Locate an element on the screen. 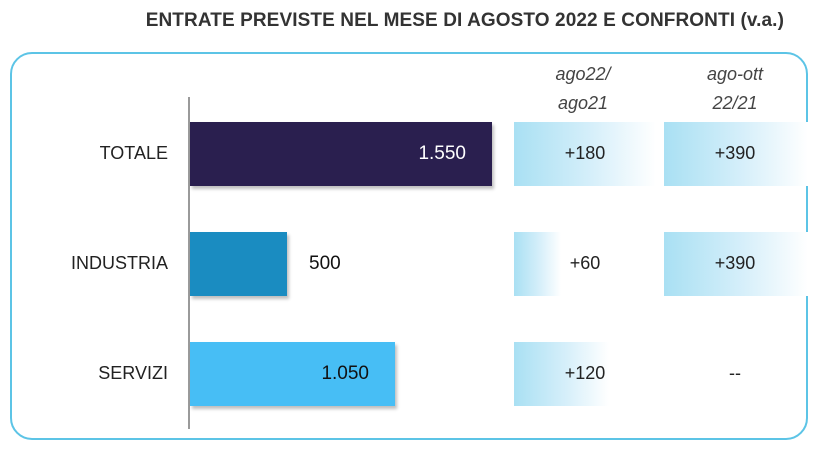 This screenshot has height=453, width=828. y-axis-line is located at coordinates (189, 263).